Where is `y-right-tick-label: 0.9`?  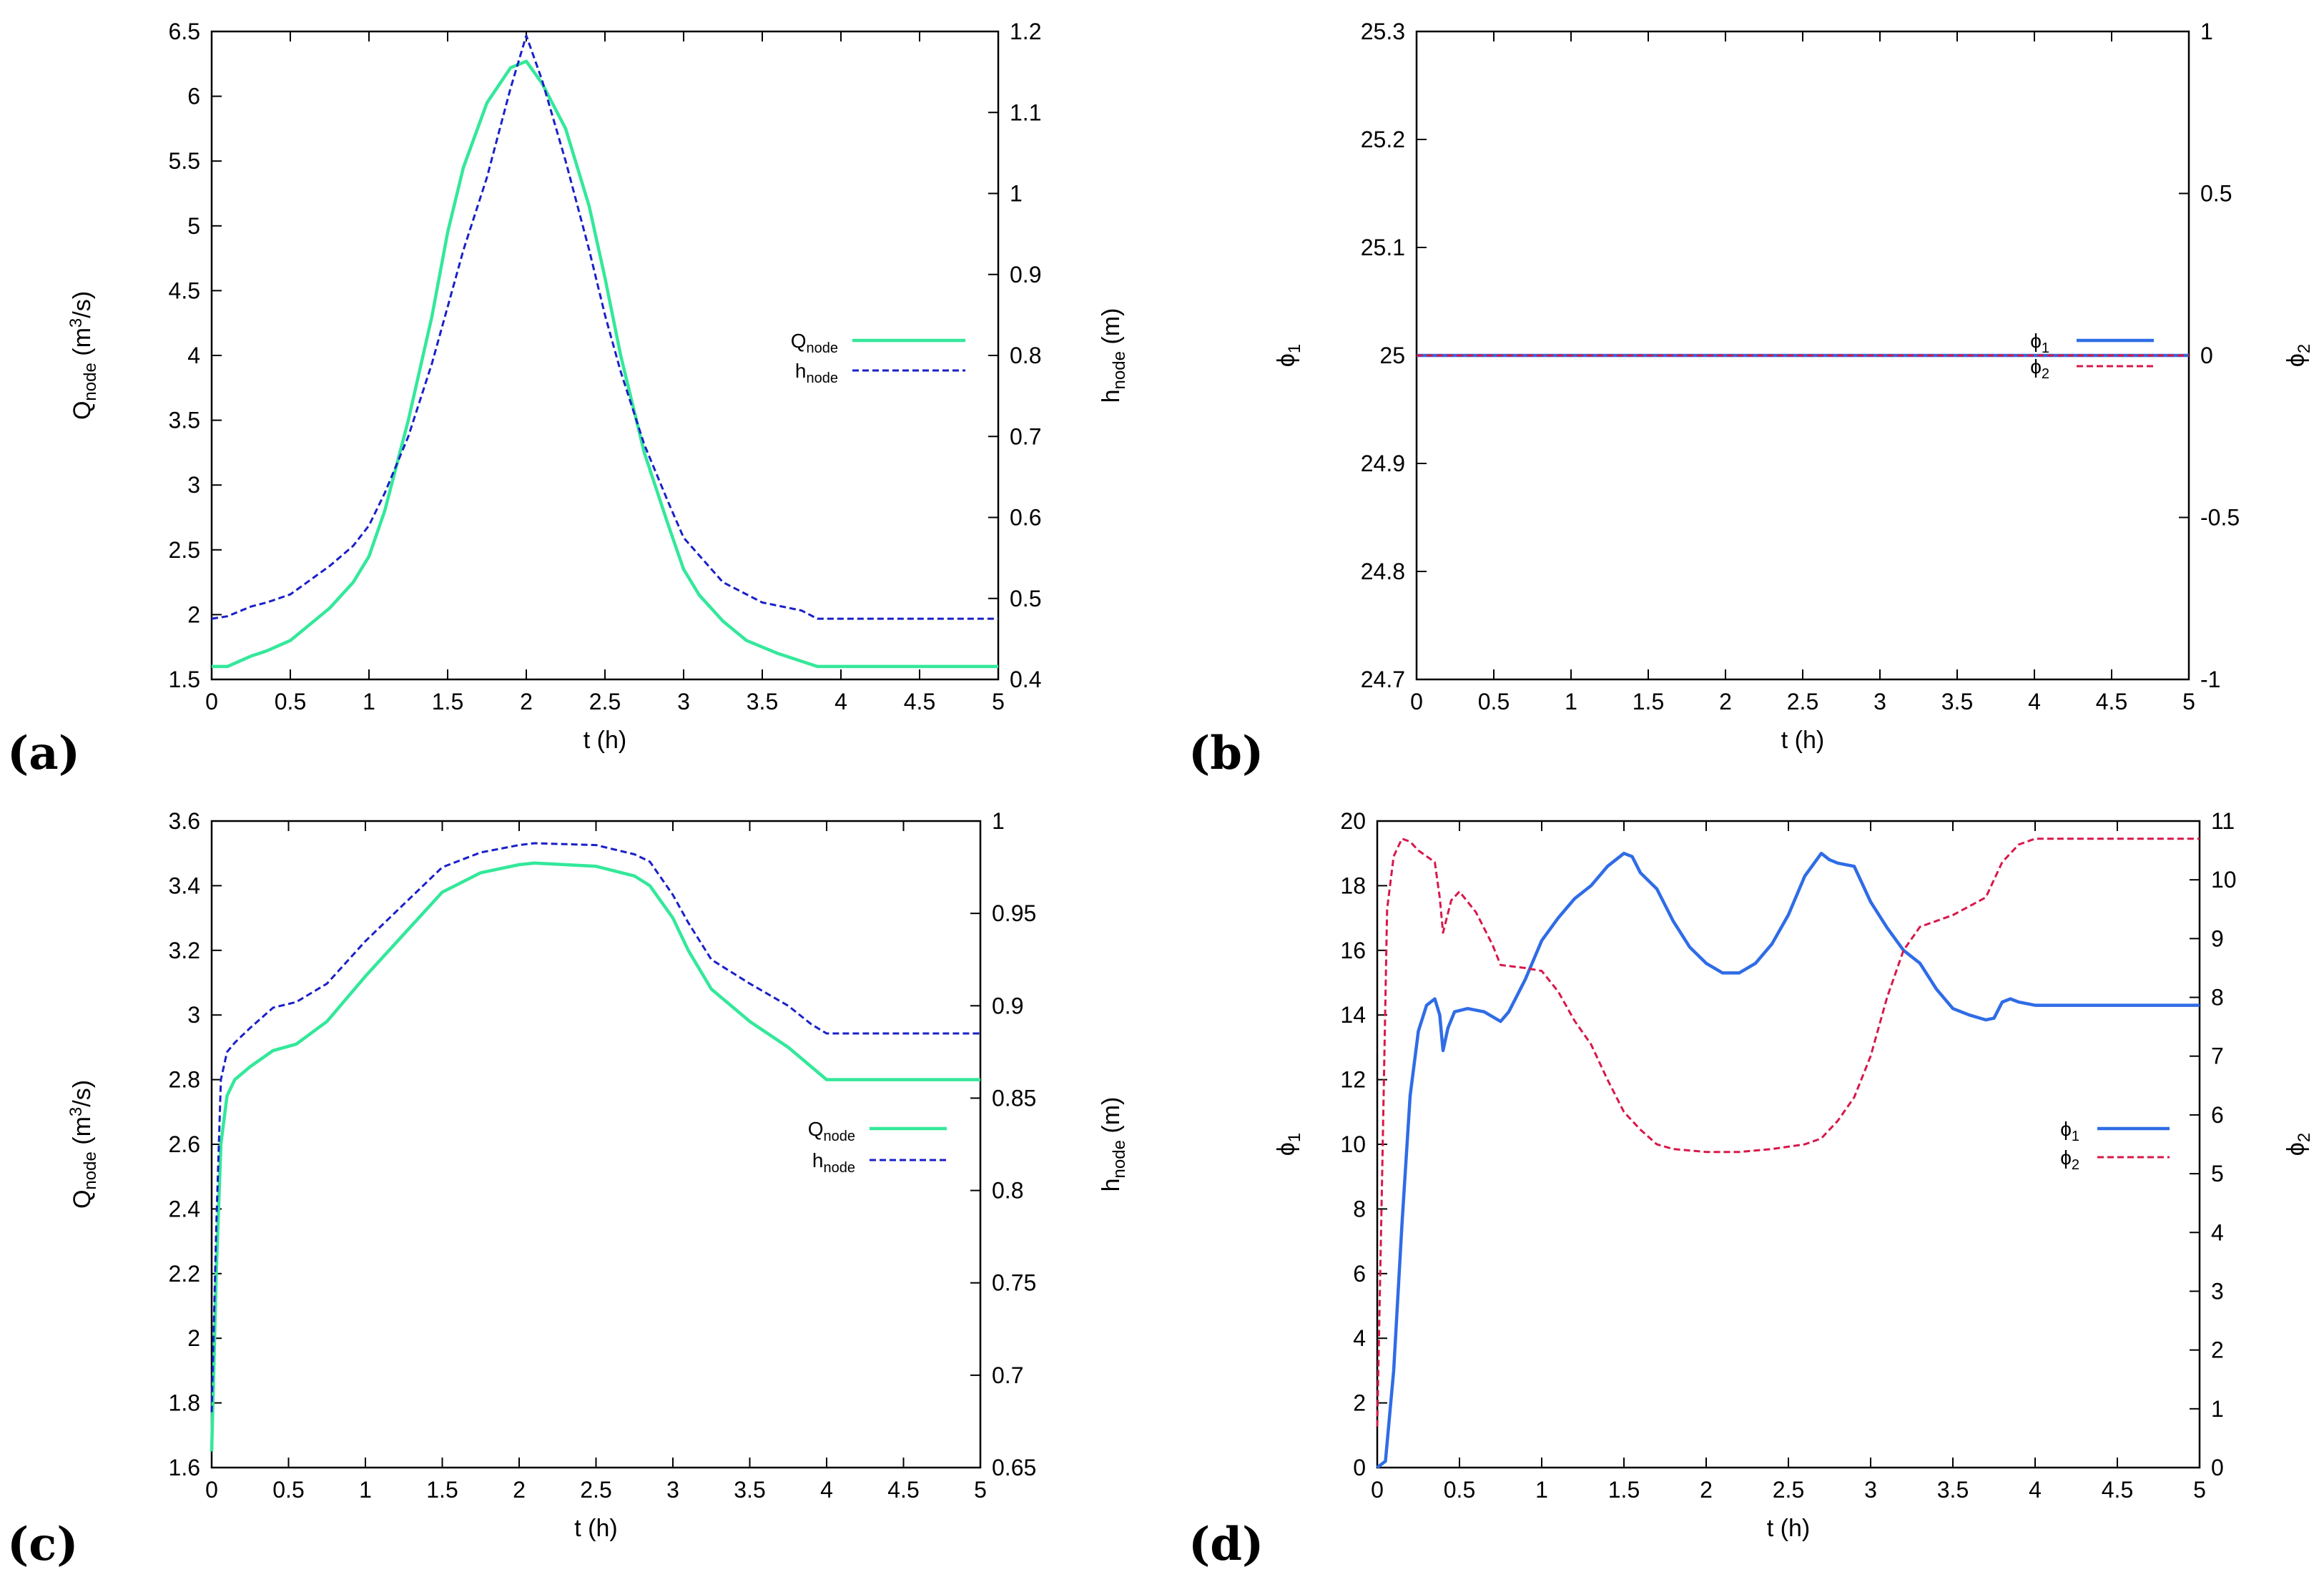 y-right-tick-label: 0.9 is located at coordinates (1007, 1005).